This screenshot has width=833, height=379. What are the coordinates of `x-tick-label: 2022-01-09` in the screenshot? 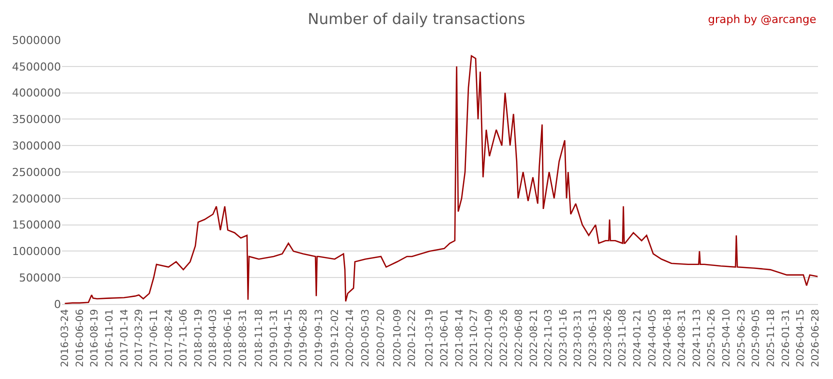 It's located at (489, 338).